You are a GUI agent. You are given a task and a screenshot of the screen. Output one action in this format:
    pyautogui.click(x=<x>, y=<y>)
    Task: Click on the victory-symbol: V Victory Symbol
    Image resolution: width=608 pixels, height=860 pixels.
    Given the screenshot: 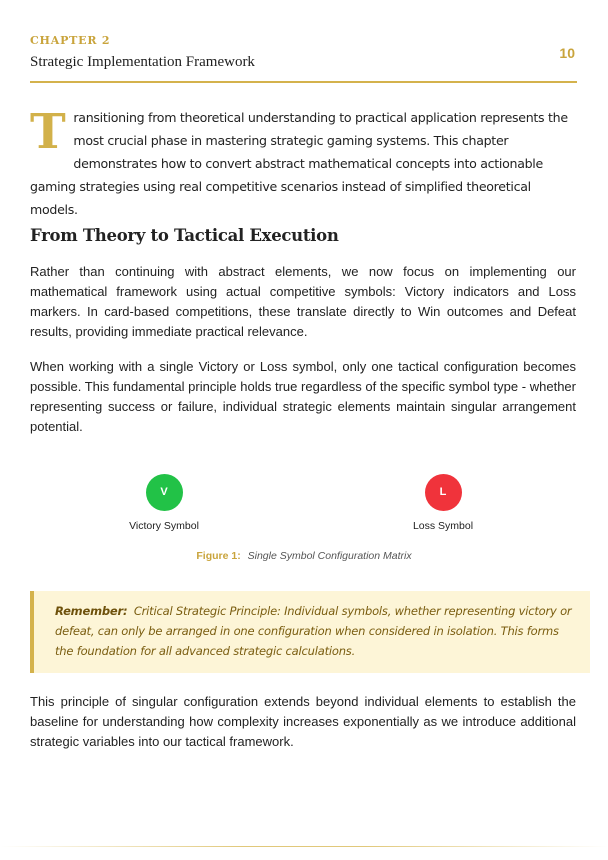 What is the action you would take?
    pyautogui.click(x=164, y=503)
    